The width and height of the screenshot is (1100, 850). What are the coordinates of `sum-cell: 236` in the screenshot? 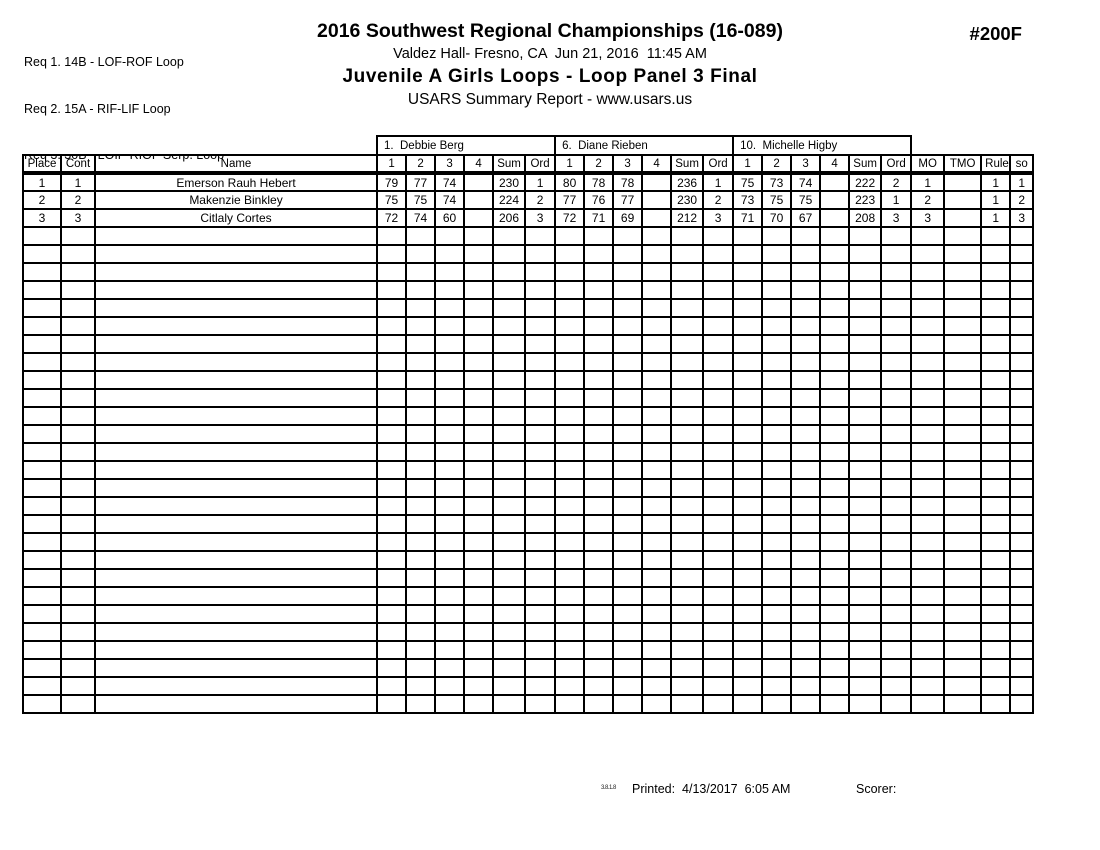 It's located at (687, 182).